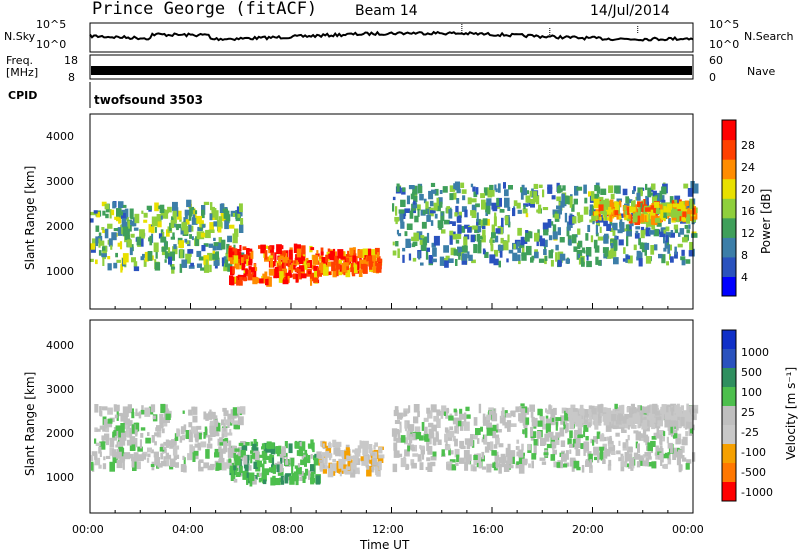 This screenshot has width=800, height=554. I want to click on power-colorbar-segment, so click(729, 149).